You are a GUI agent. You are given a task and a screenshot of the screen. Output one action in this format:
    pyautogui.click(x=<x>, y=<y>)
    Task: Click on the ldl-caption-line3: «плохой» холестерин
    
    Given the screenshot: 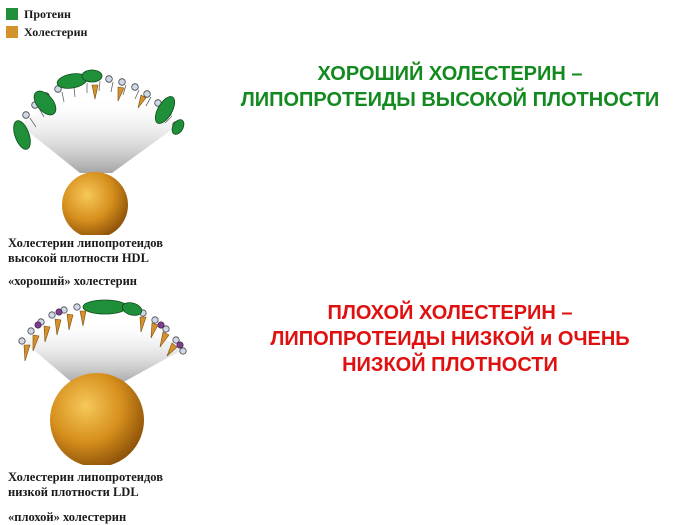 What is the action you would take?
    pyautogui.click(x=67, y=517)
    